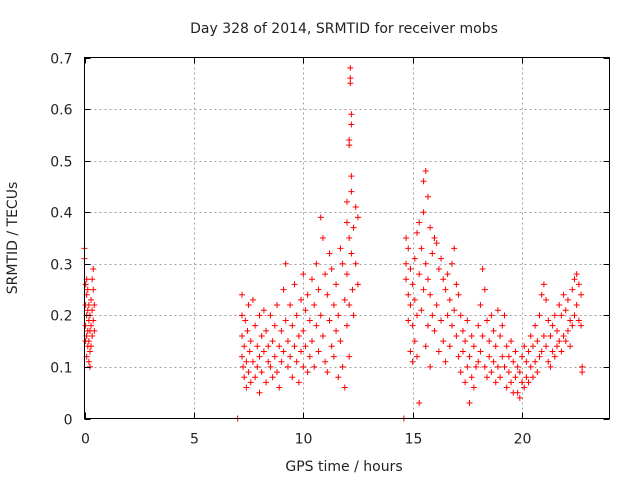 This screenshot has width=640, height=480. What do you see at coordinates (61, 214) in the screenshot?
I see `y-tick-label: 0.4` at bounding box center [61, 214].